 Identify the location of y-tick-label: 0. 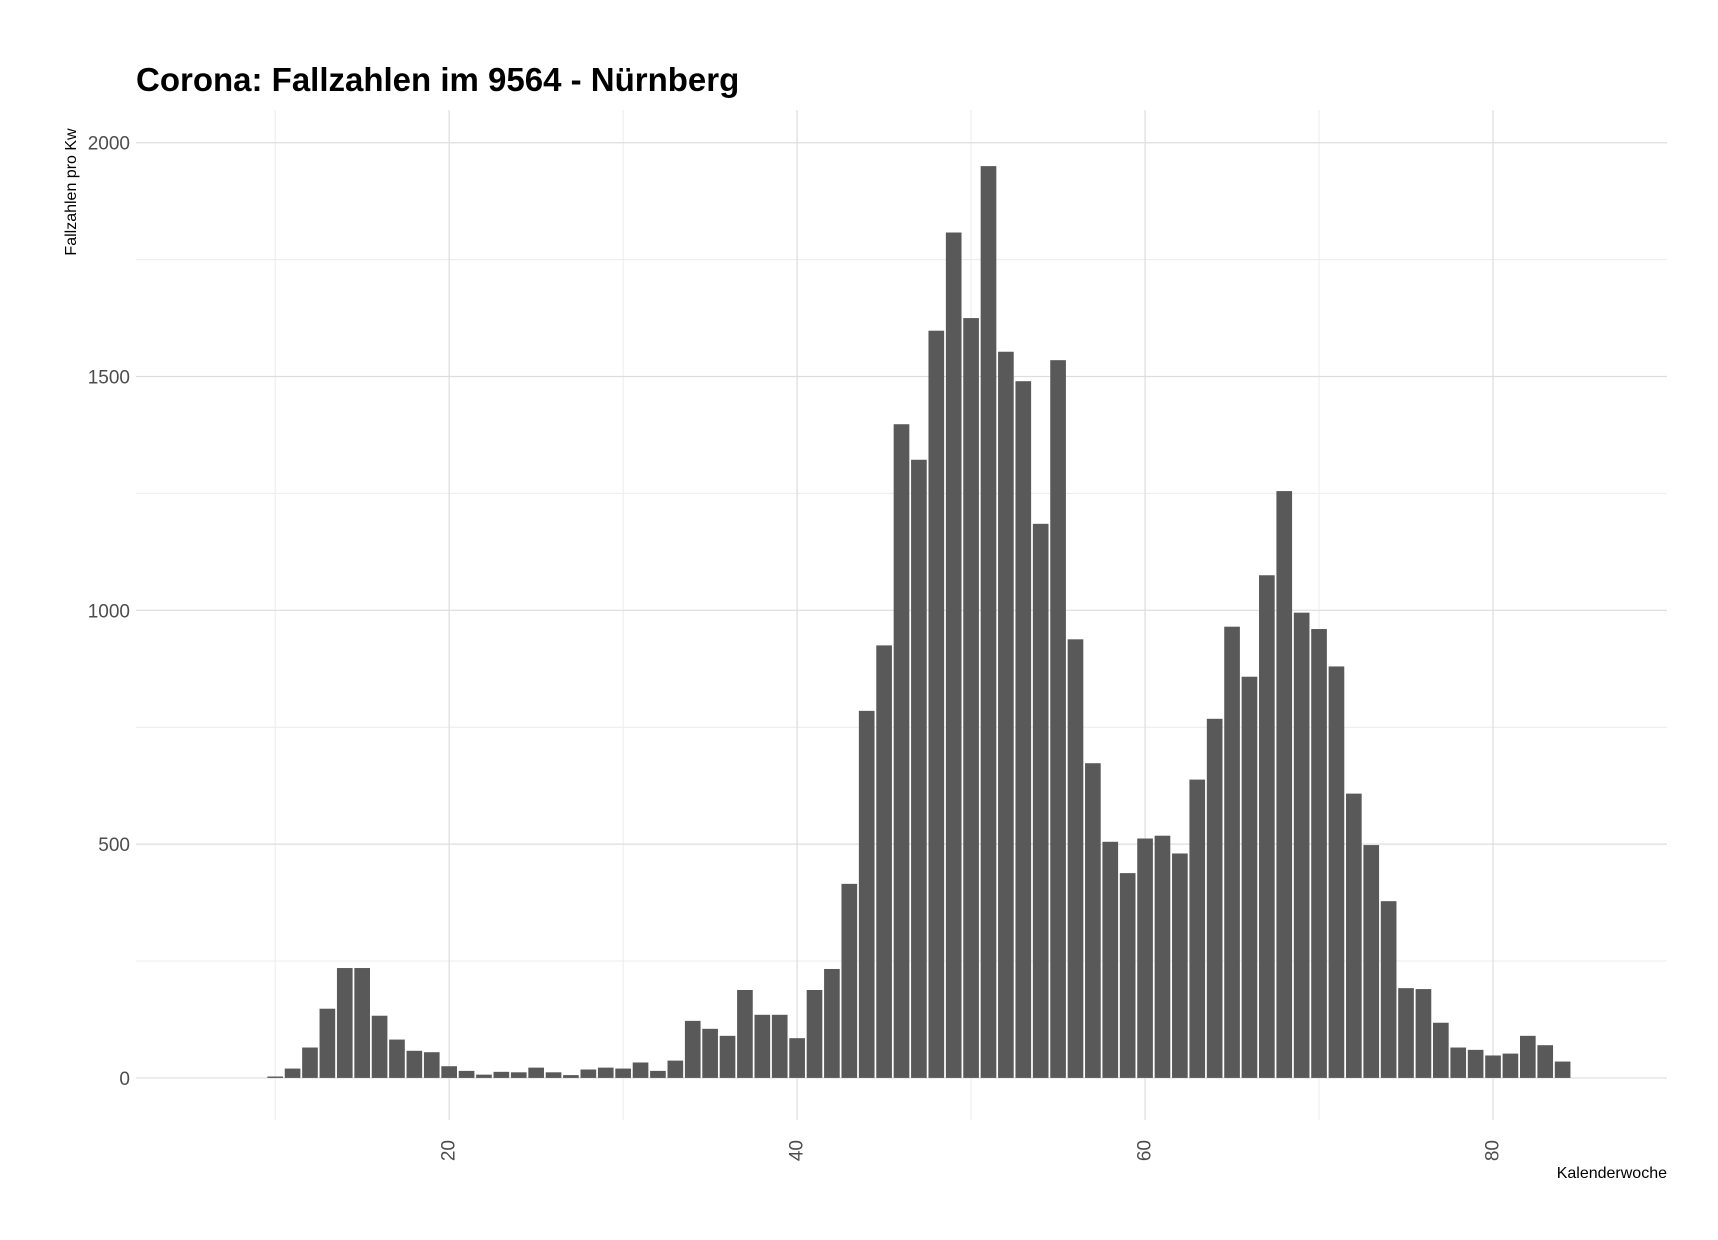
(124, 1079).